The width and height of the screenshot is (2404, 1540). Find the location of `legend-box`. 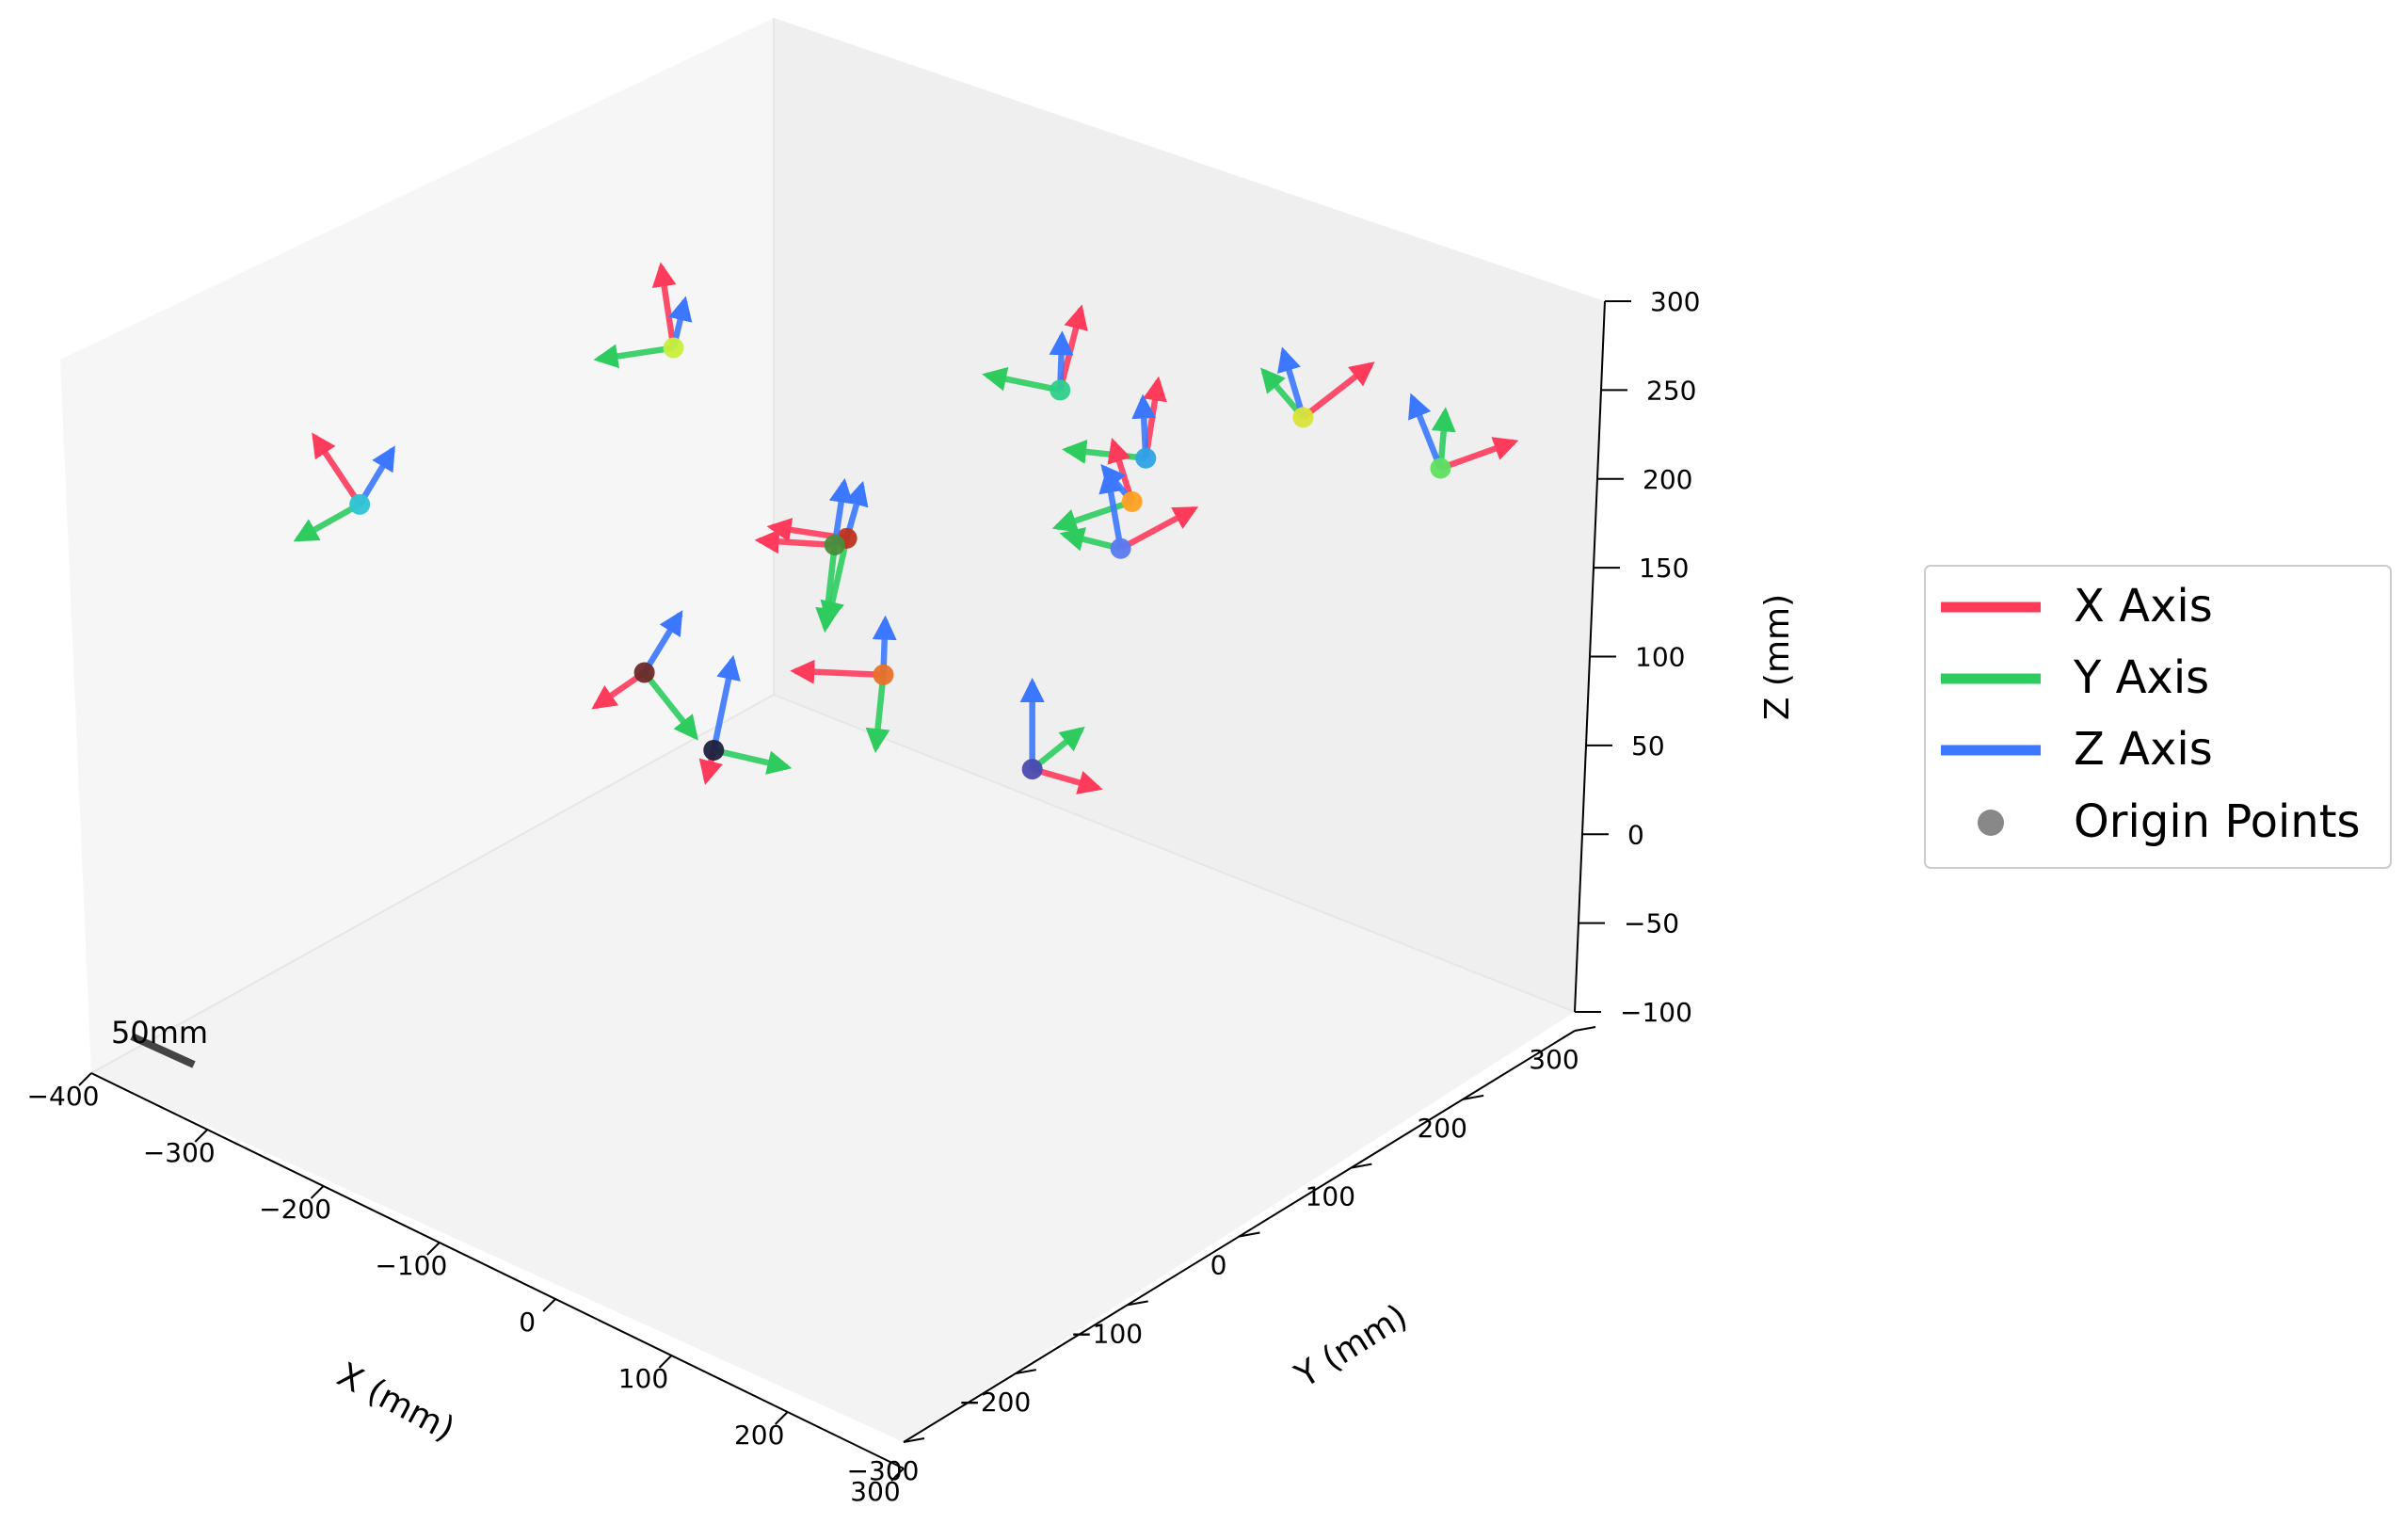

legend-box is located at coordinates (2158, 717).